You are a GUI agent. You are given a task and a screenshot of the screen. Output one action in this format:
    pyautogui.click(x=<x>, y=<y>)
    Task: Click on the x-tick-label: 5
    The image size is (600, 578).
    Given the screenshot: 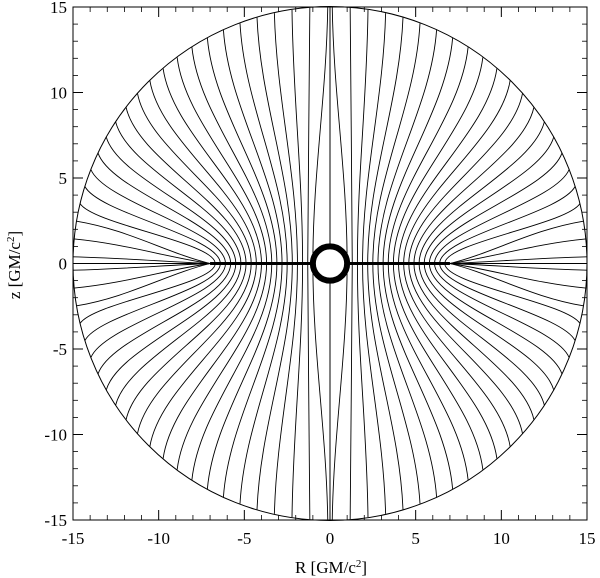 What is the action you would take?
    pyautogui.click(x=415, y=538)
    